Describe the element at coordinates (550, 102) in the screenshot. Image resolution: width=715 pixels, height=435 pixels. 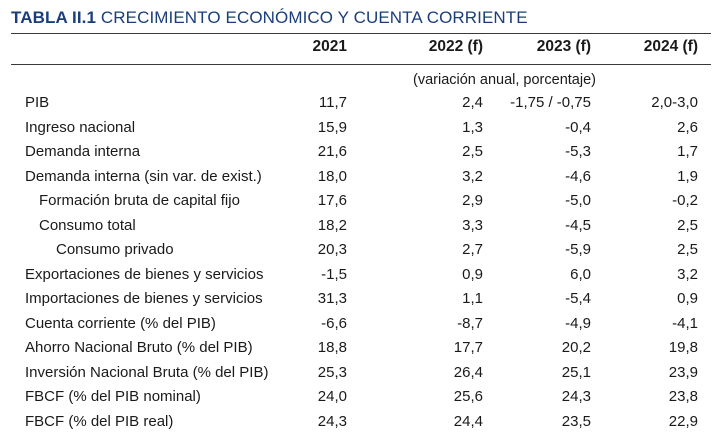
I see `row-value-2023: -1,75 / -0,75` at that location.